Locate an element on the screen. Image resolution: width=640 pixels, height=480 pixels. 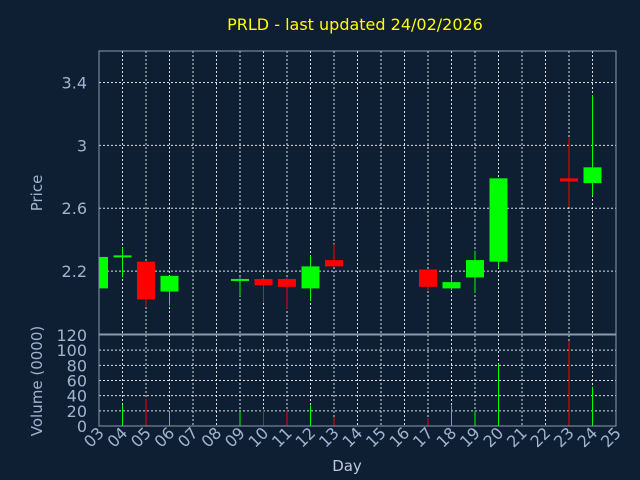
volume-tick-label: 0 is located at coordinates (82, 426).